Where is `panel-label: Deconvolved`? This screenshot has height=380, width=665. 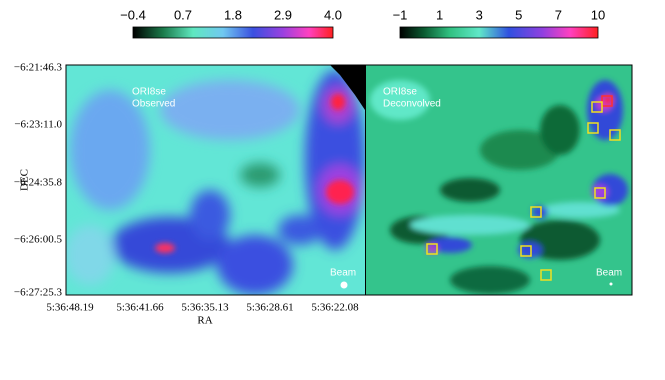
panel-label: Deconvolved is located at coordinates (412, 104).